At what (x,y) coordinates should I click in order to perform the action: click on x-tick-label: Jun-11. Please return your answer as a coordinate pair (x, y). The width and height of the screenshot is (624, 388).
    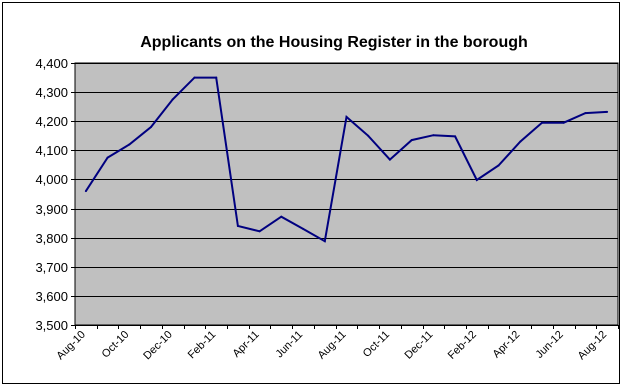
    Looking at the image, I should click on (289, 345).